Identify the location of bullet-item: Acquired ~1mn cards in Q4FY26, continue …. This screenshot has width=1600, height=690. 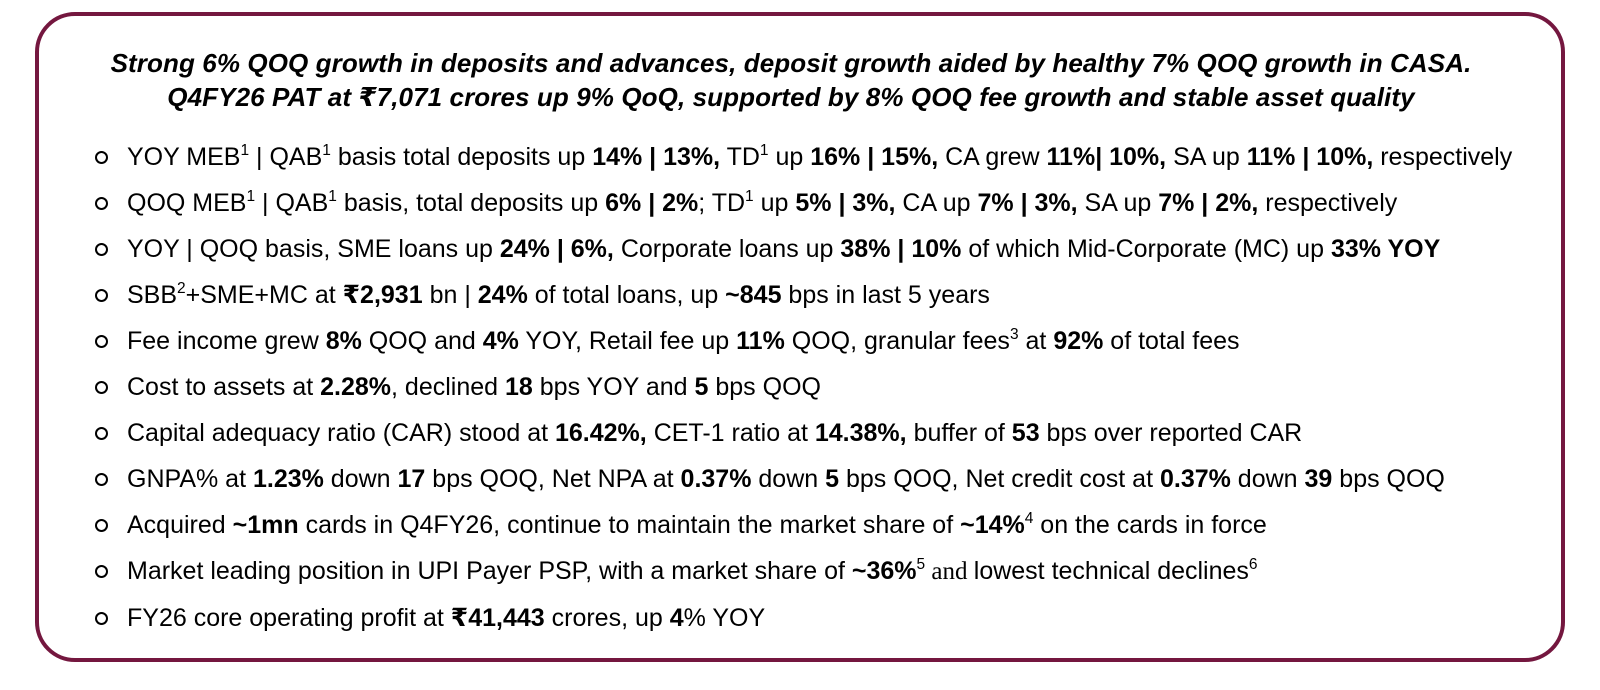
(807, 525).